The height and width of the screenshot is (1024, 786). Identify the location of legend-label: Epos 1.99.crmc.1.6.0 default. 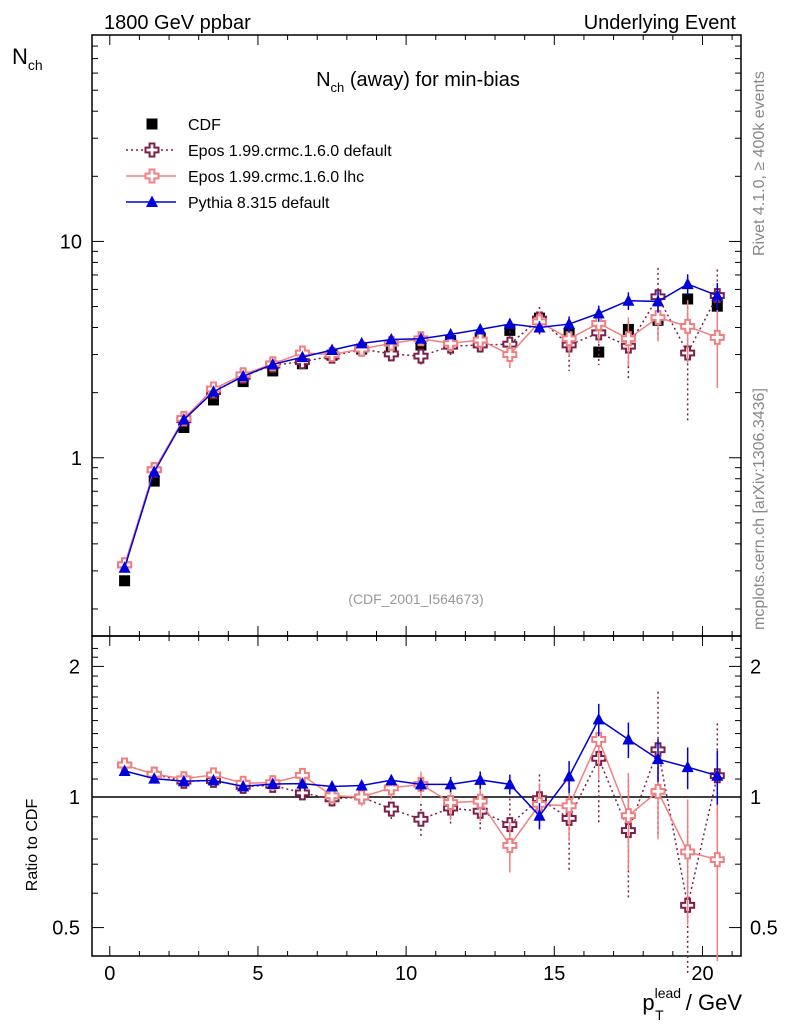
(290, 151).